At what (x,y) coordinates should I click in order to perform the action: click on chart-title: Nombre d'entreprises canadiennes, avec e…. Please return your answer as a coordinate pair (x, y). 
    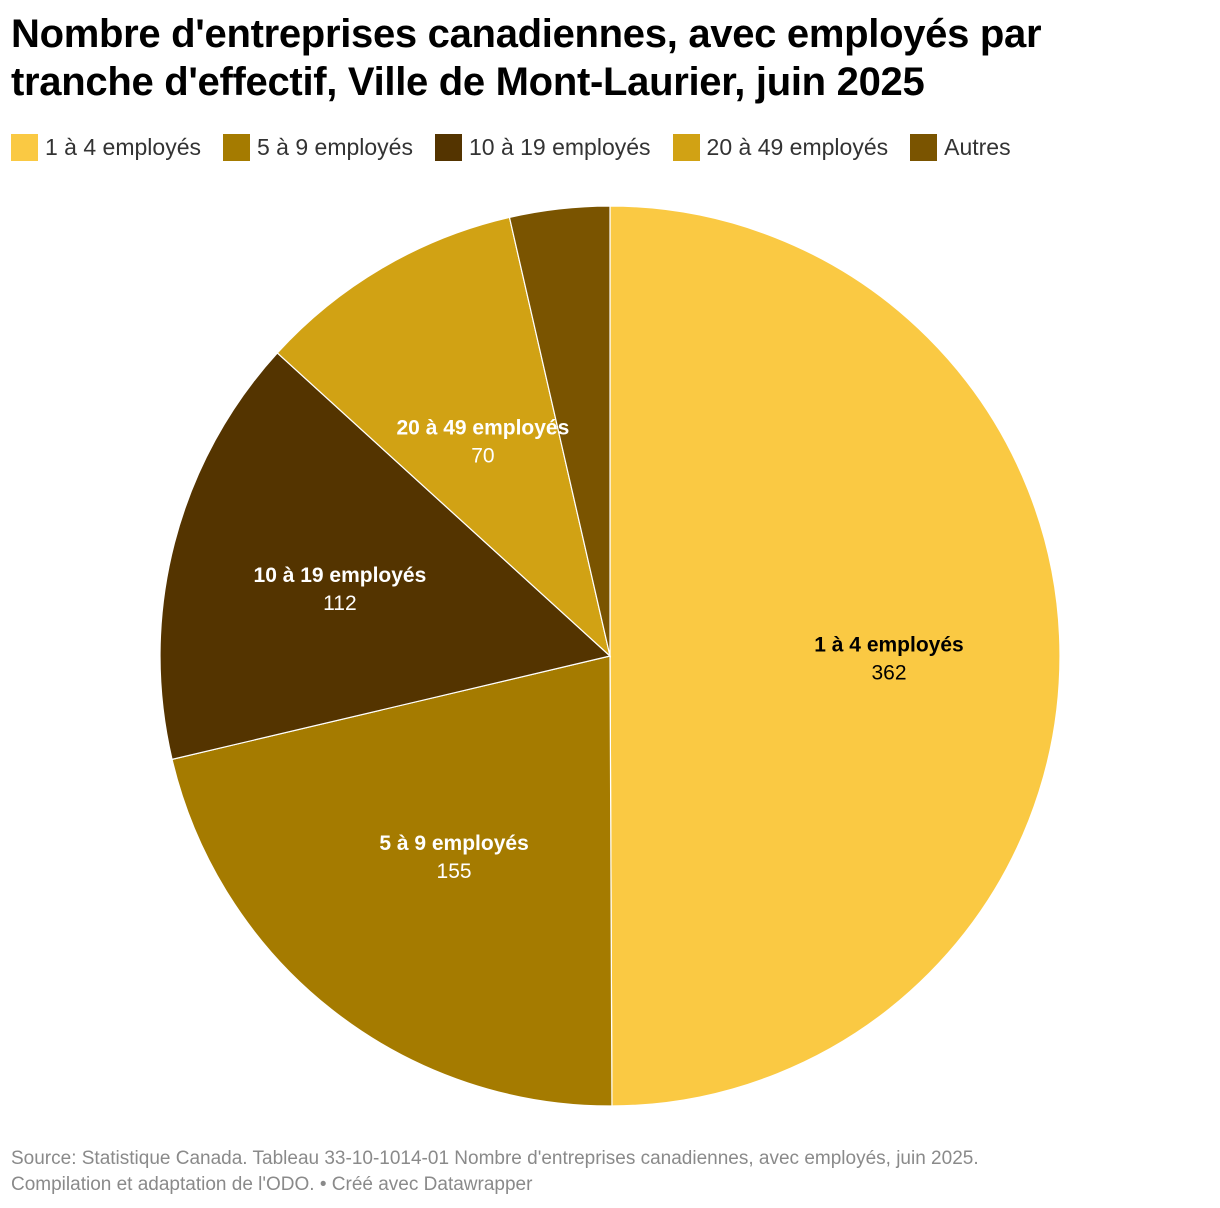
    Looking at the image, I should click on (526, 58).